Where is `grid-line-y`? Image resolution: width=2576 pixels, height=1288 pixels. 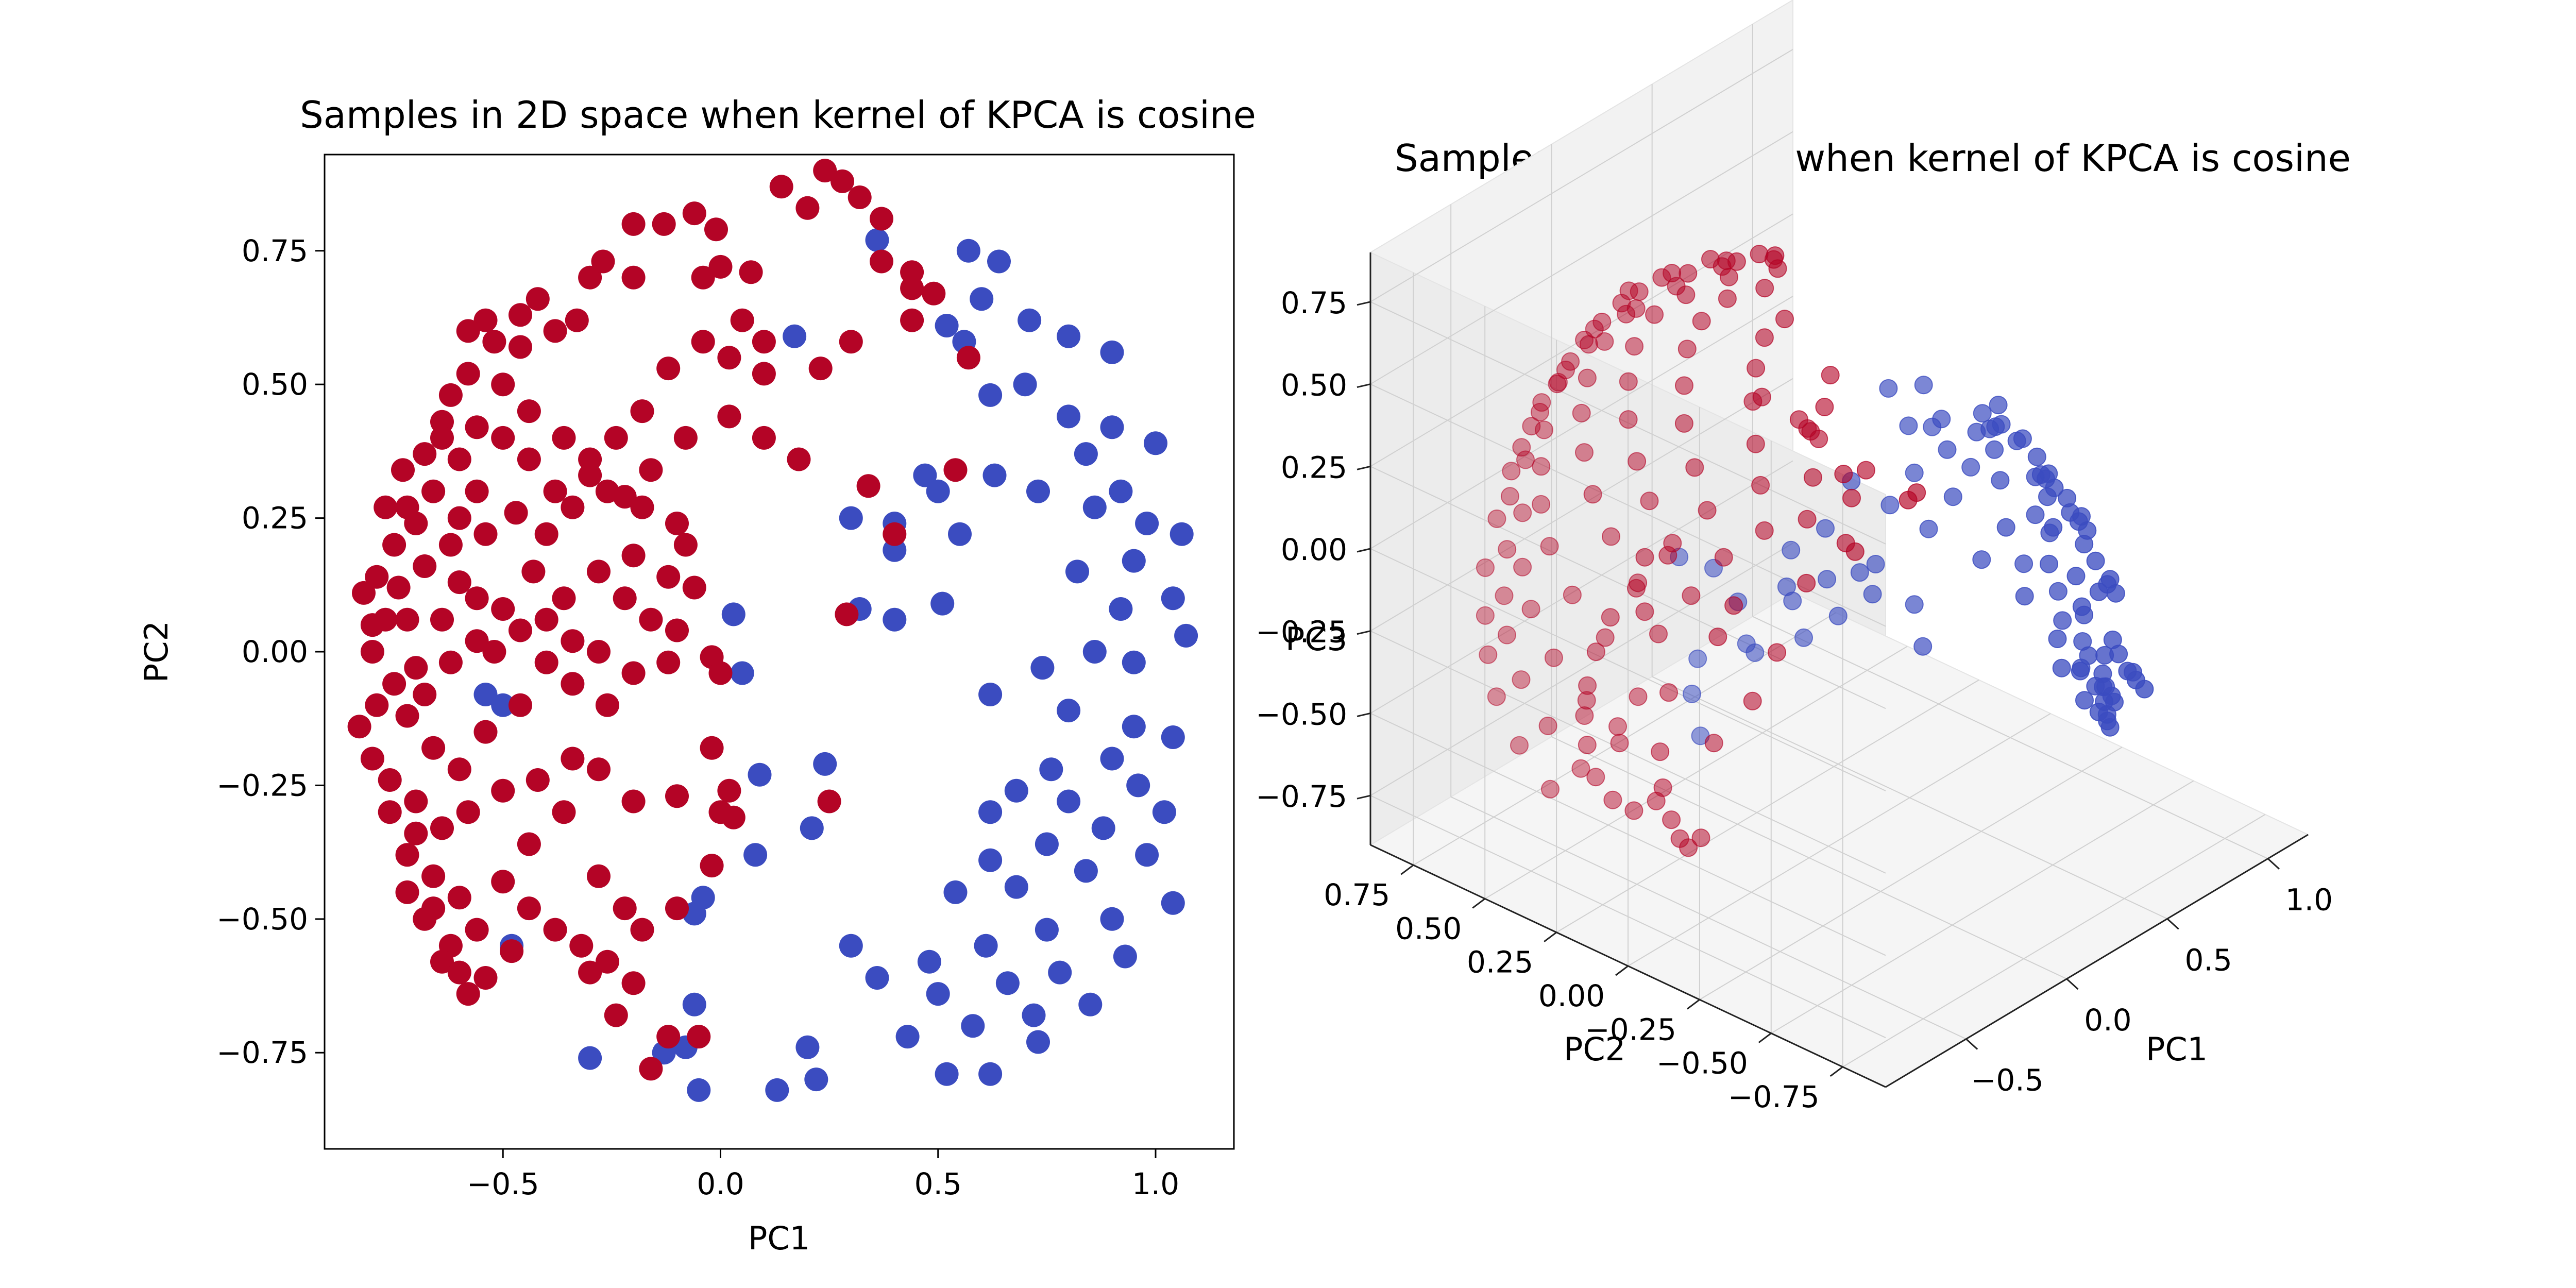 grid-line-y is located at coordinates (1624, 739).